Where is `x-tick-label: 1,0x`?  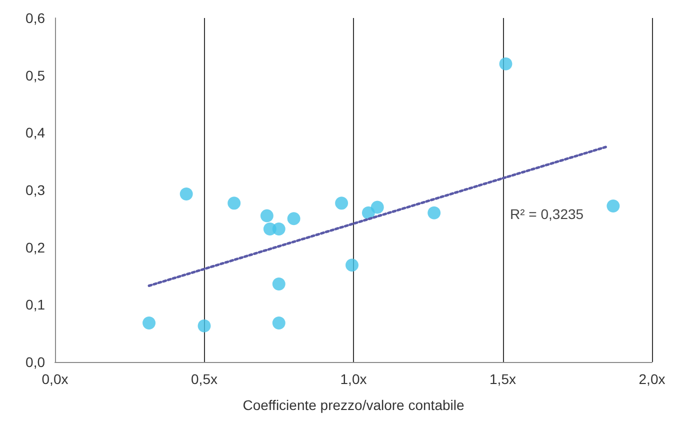
x-tick-label: 1,0x is located at coordinates (353, 379).